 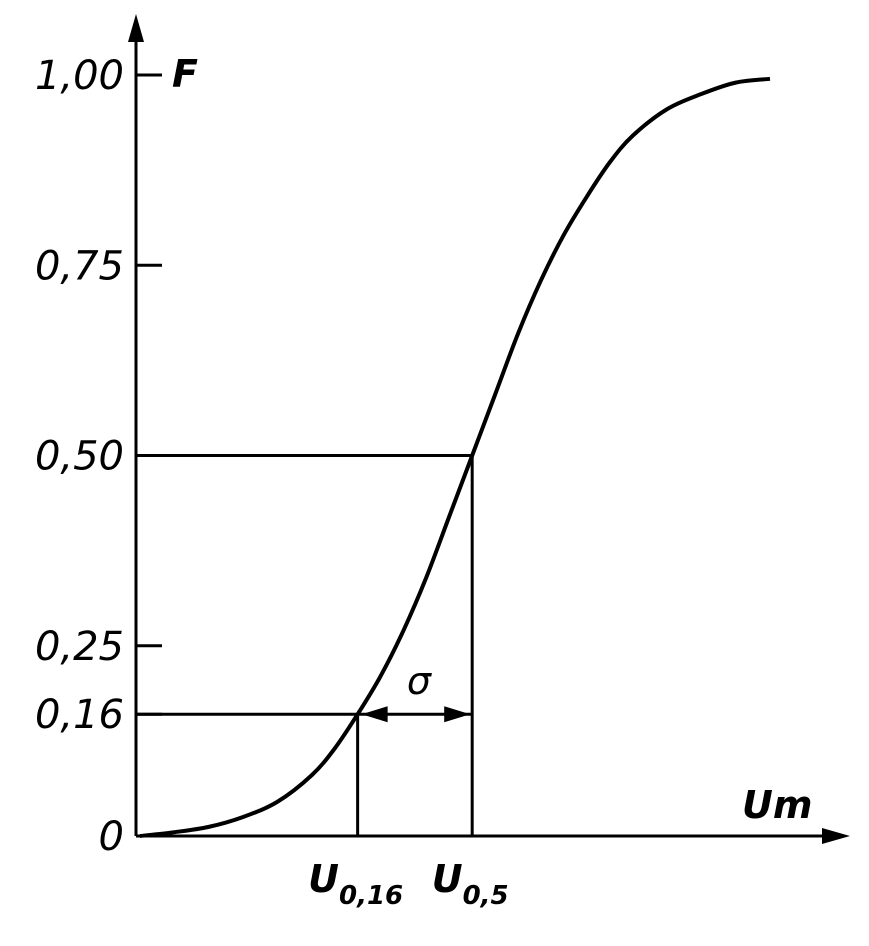 I want to click on sigma-arrow-left, so click(x=374, y=714).